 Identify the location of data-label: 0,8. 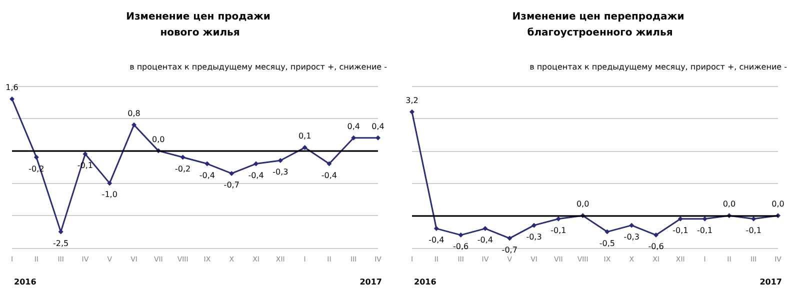
(134, 113).